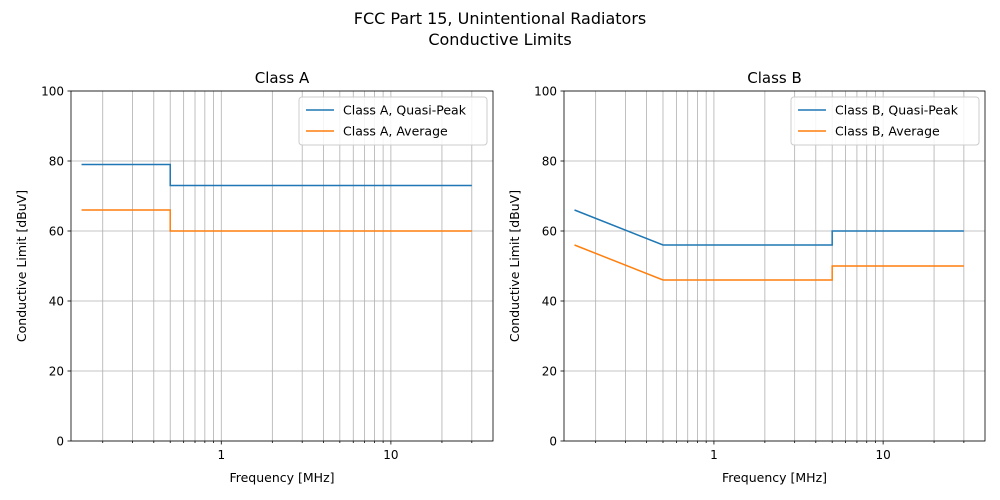  I want to click on figure-title: FCC Part 15, Unintentional Radiators, so click(500, 18).